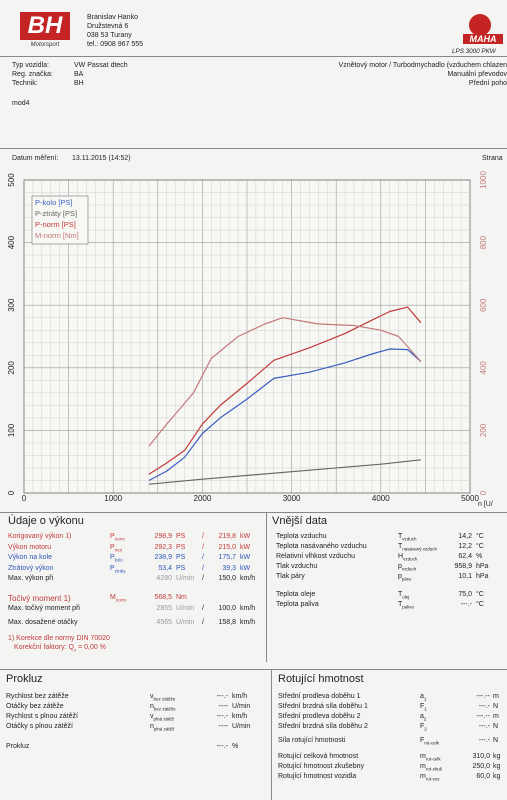 The height and width of the screenshot is (800, 507). I want to click on symbol: m, so click(423, 766).